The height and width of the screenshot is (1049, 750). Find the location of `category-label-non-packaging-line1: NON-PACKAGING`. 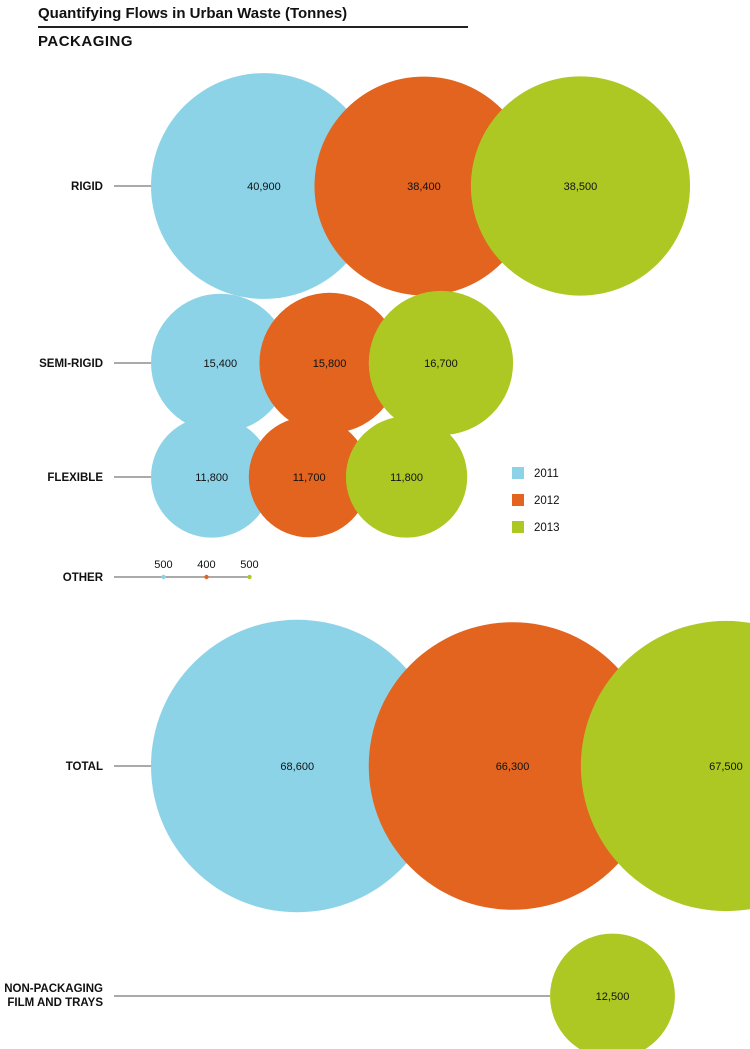

category-label-non-packaging-line1: NON-PACKAGING is located at coordinates (53, 989).